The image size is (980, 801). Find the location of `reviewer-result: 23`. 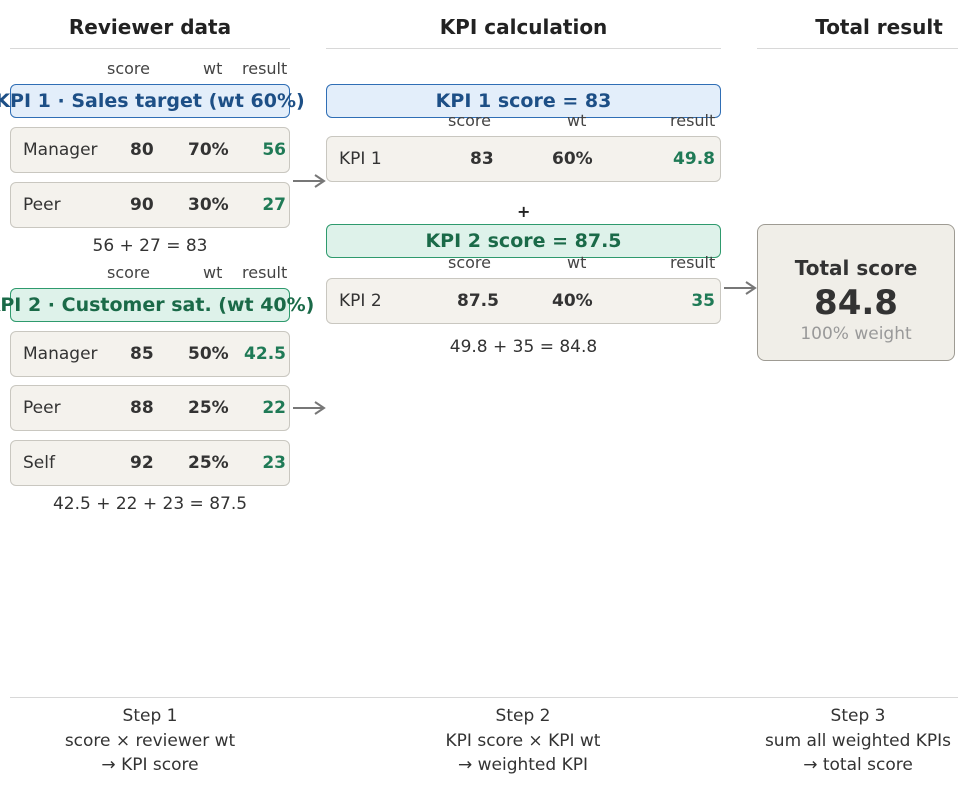

reviewer-result: 23 is located at coordinates (274, 463).